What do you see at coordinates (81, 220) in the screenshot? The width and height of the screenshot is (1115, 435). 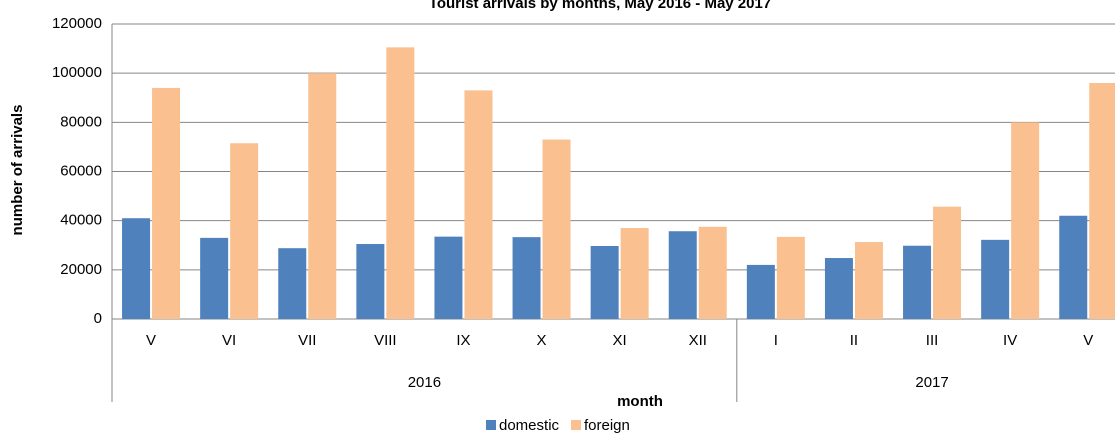 I see `y-tick-label: 40000` at bounding box center [81, 220].